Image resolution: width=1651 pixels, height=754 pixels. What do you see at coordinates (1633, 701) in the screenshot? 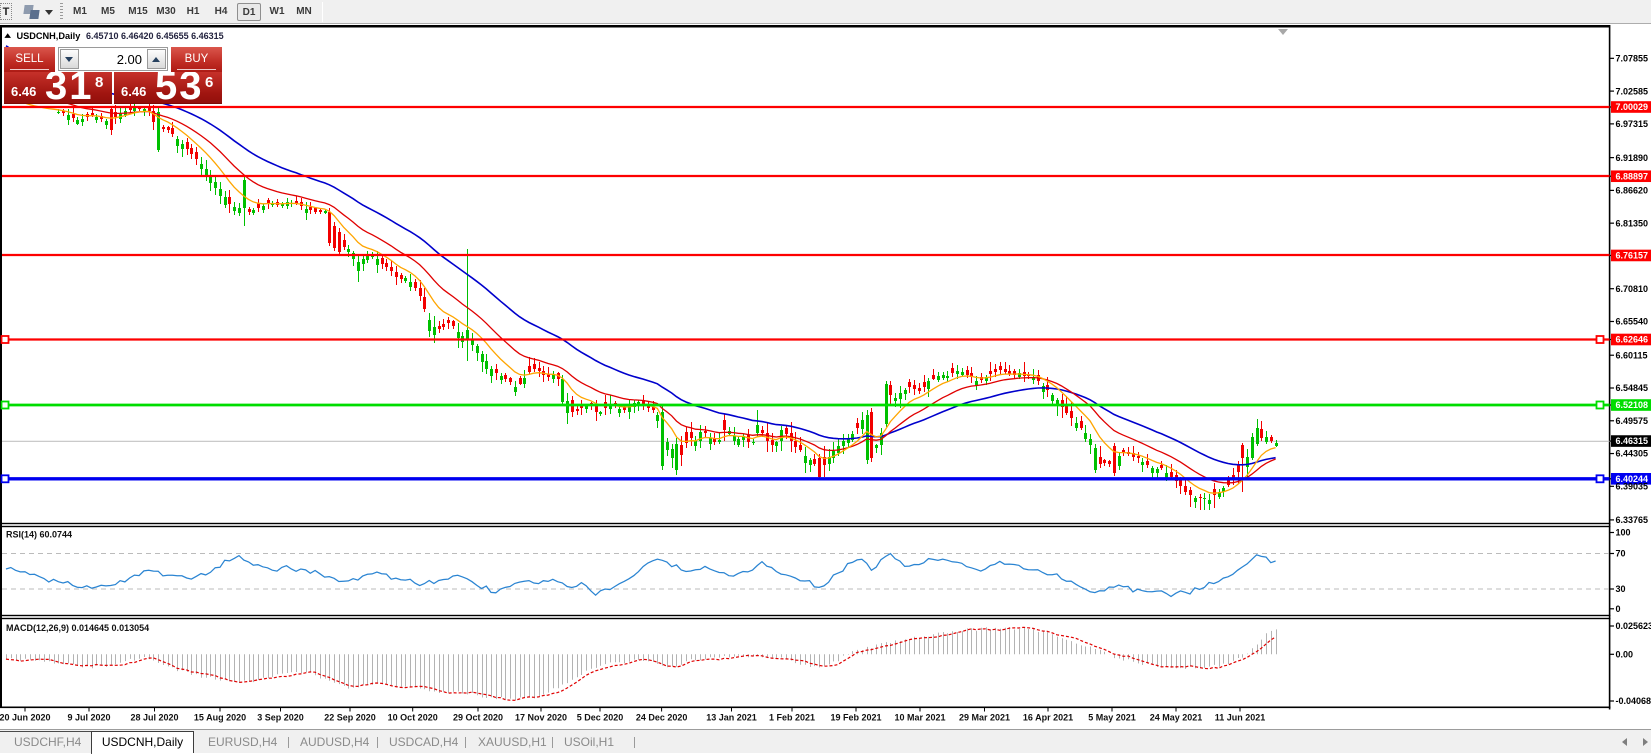
I see `svg-text: -0.040687` at bounding box center [1633, 701].